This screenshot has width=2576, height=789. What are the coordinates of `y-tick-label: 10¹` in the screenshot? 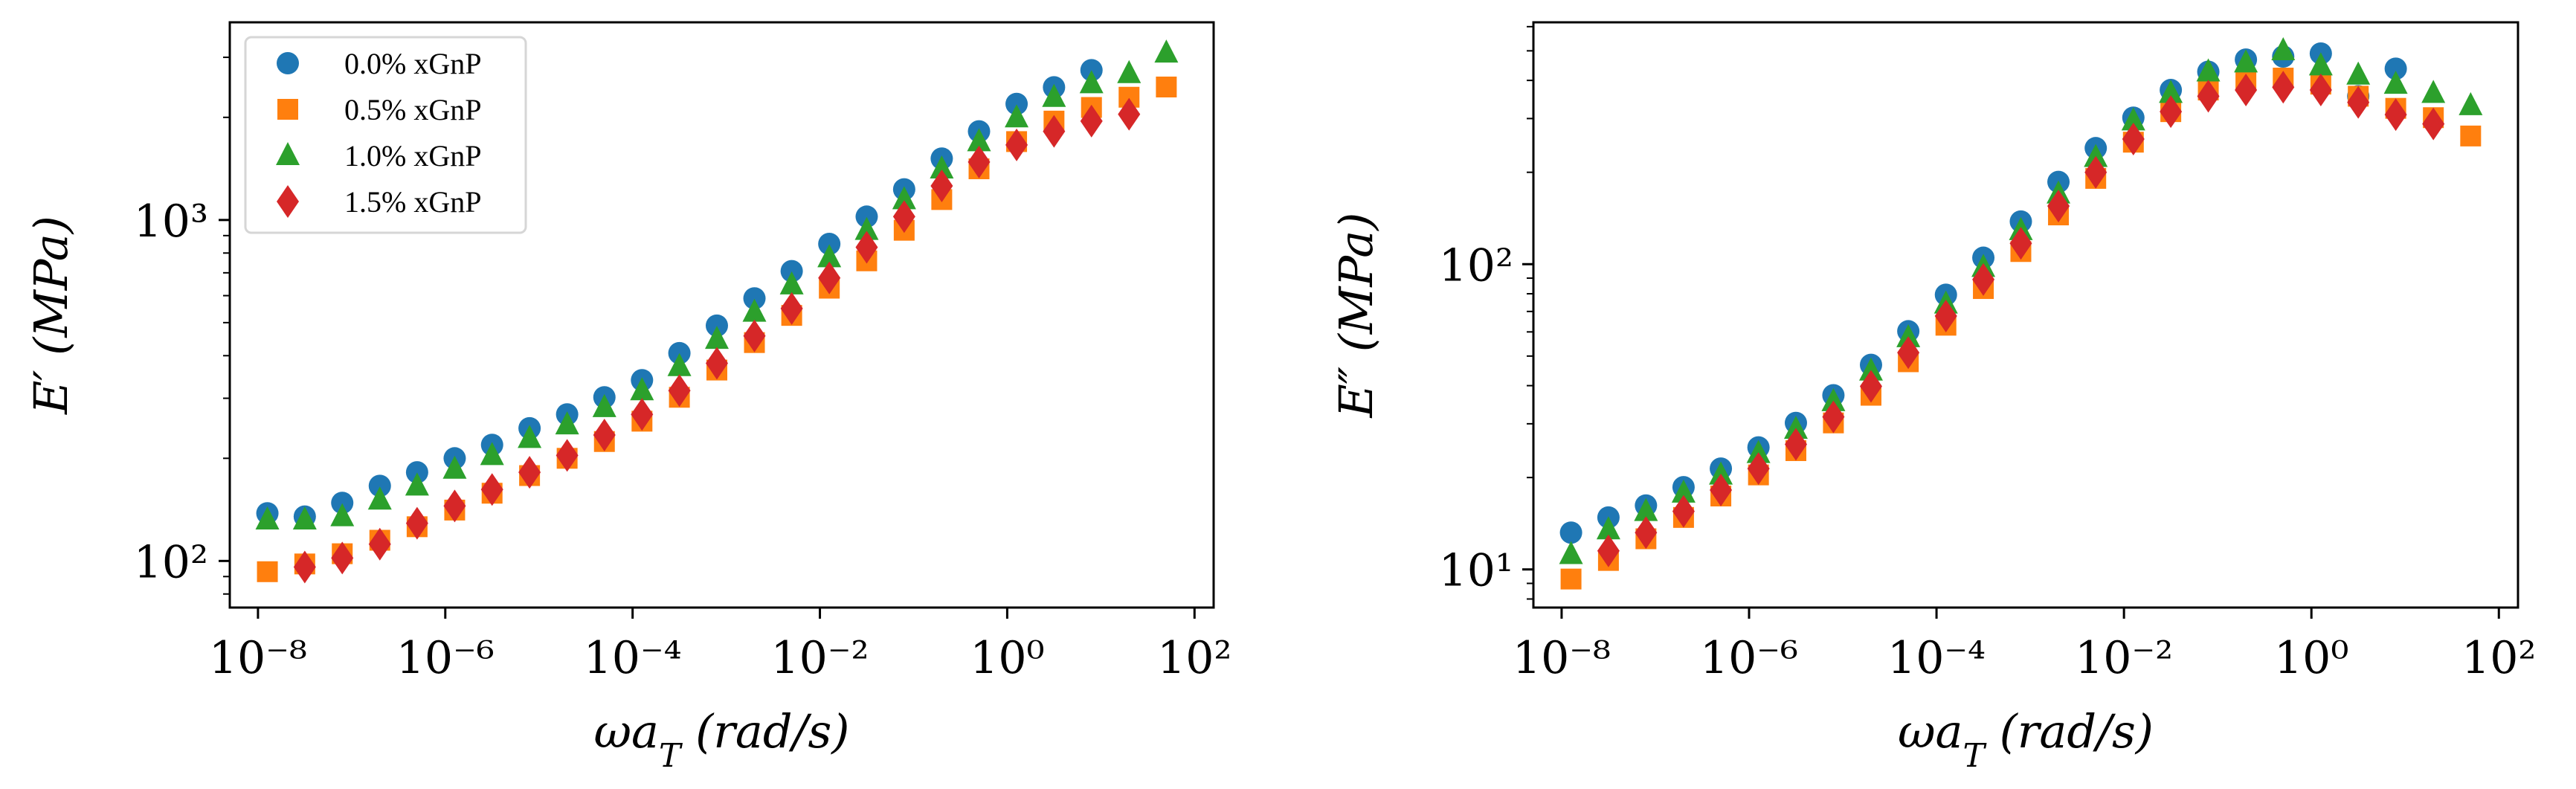 It's located at (1476, 571).